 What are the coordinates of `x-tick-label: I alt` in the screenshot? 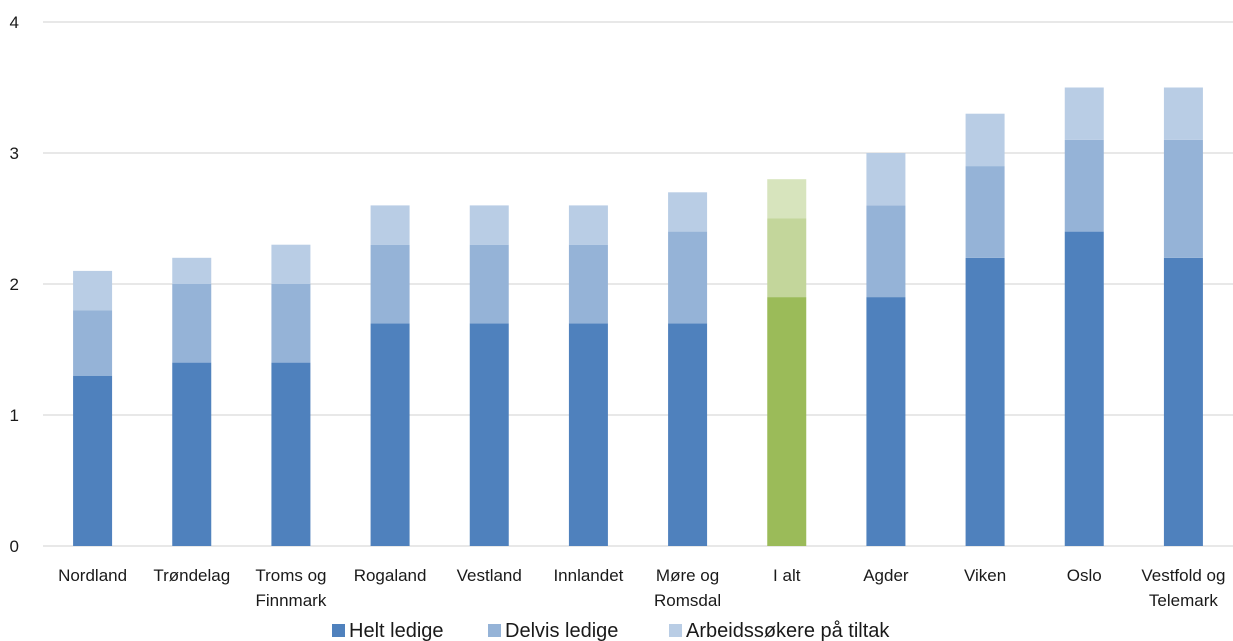 It's located at (787, 575).